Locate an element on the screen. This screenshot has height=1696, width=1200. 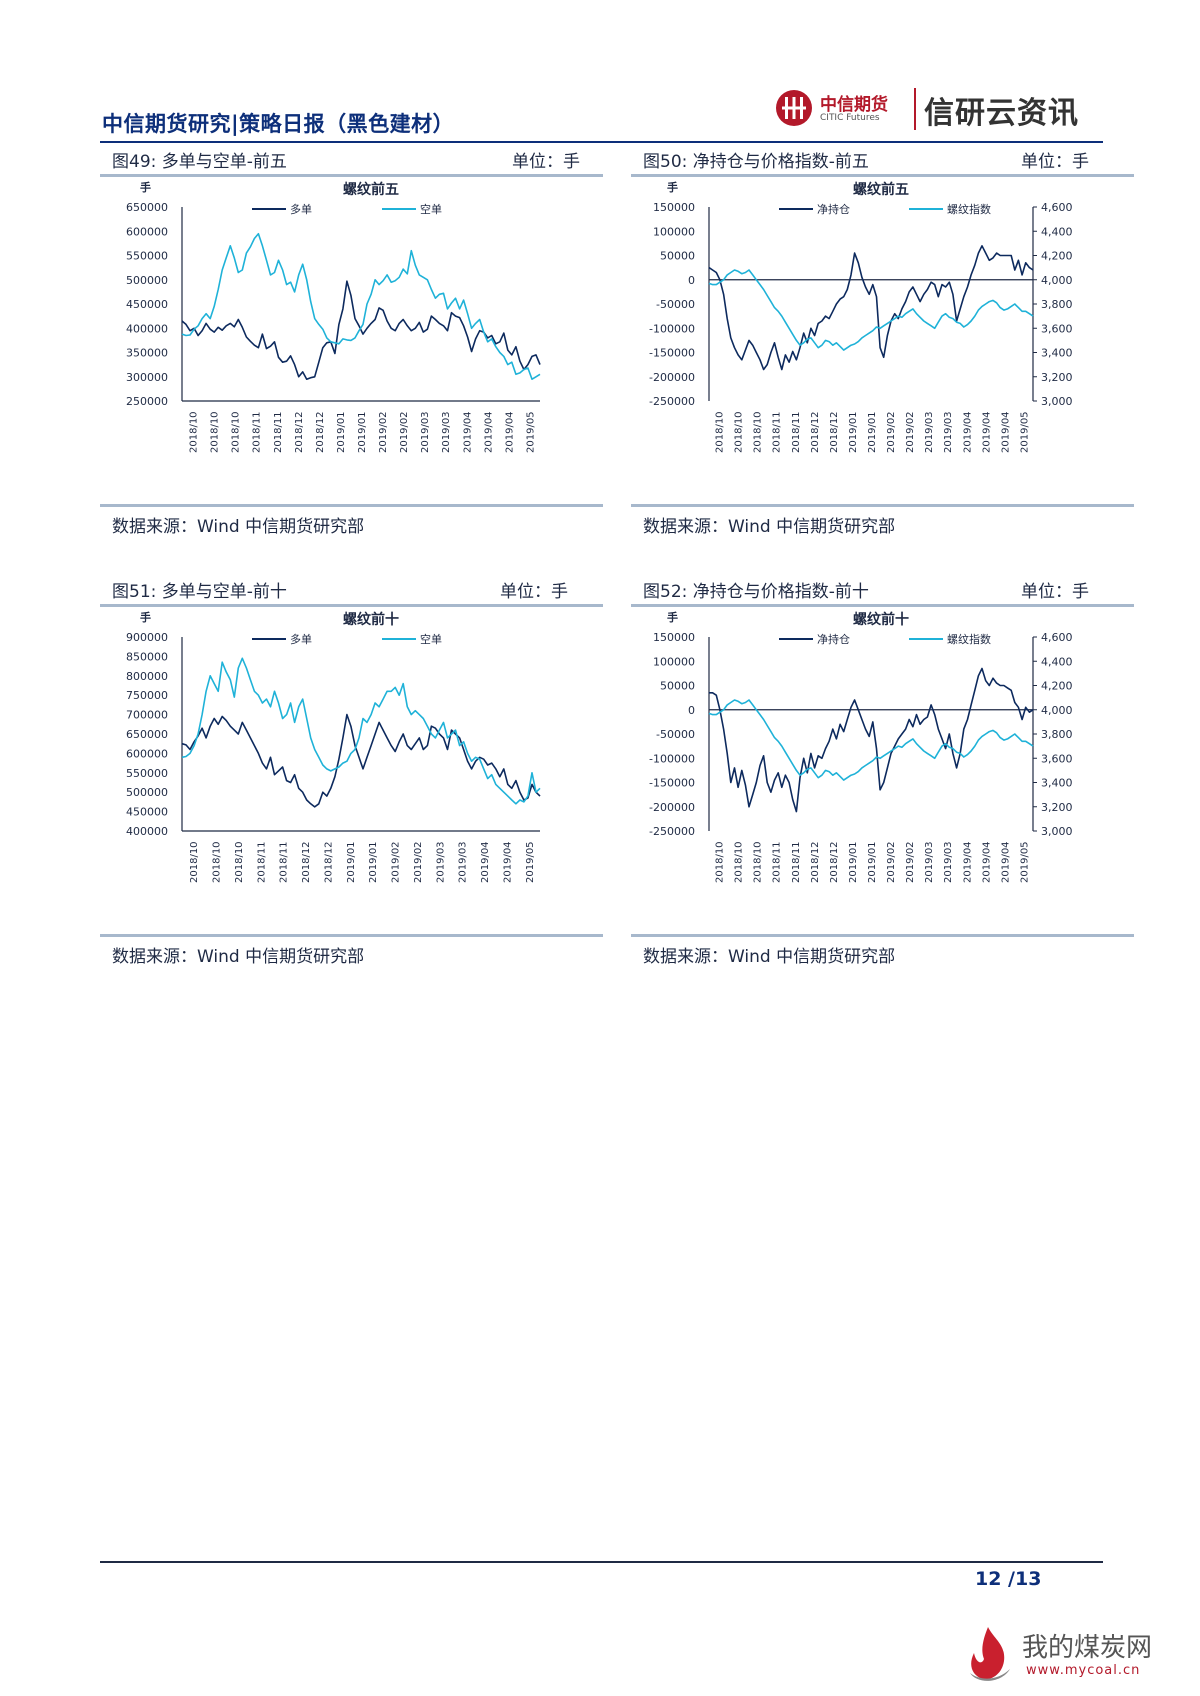
legend-label: 净持仓 is located at coordinates (833, 209).